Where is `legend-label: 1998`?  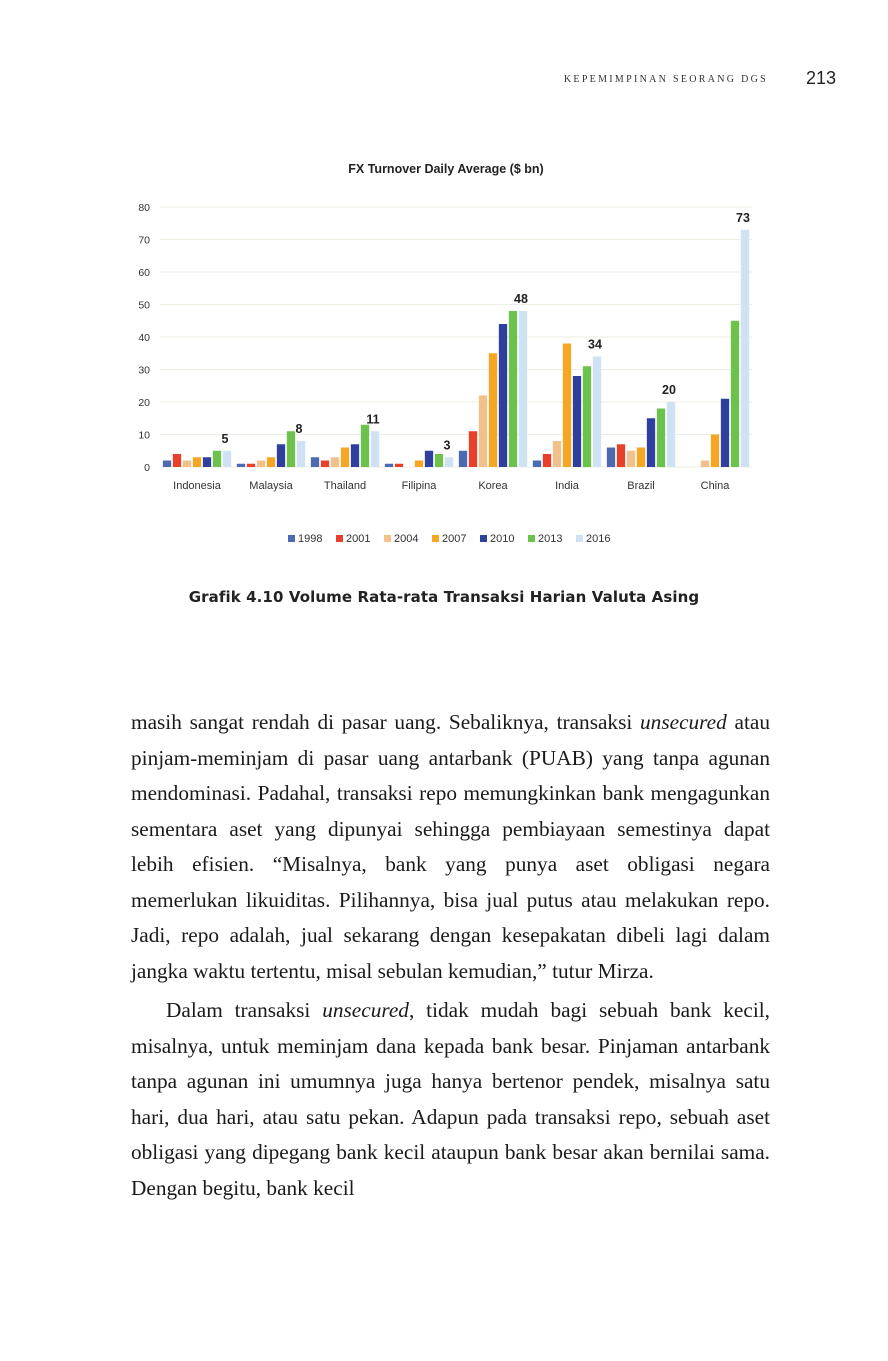 legend-label: 1998 is located at coordinates (310, 539).